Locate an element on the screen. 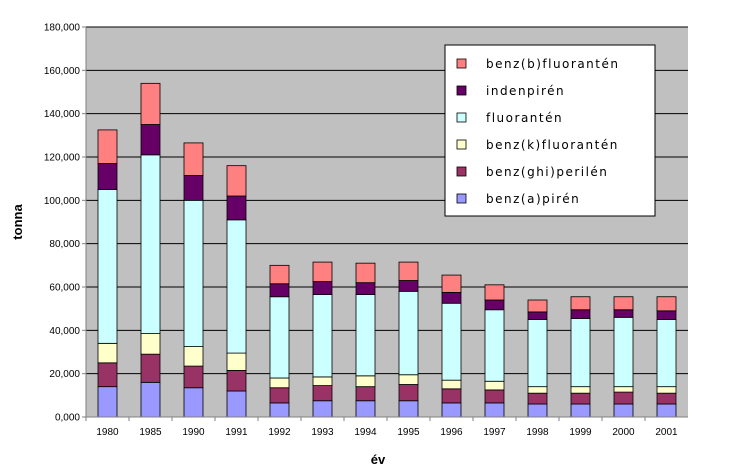 This screenshot has height=470, width=746. y-tick-label: 120,000 is located at coordinates (62, 158).